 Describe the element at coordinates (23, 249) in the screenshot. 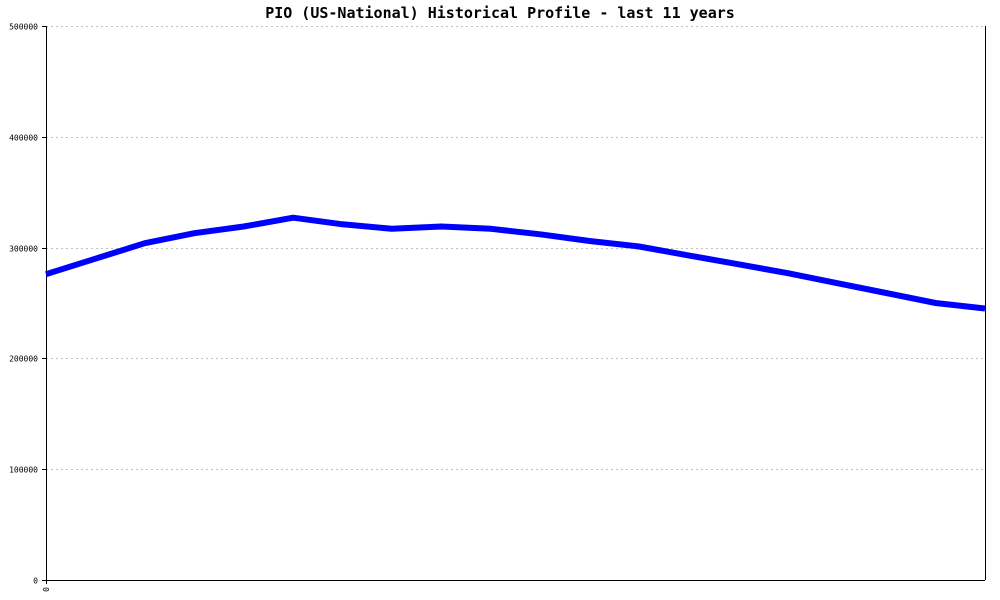

I see `y-tick-label: 300000` at that location.